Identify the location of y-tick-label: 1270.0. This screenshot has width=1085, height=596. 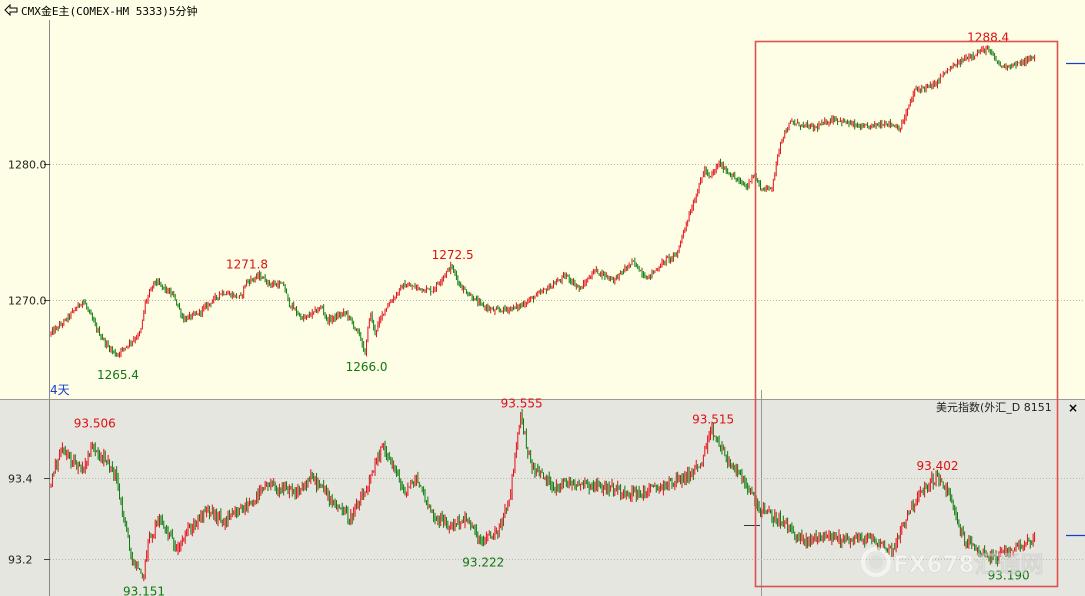
(27, 301).